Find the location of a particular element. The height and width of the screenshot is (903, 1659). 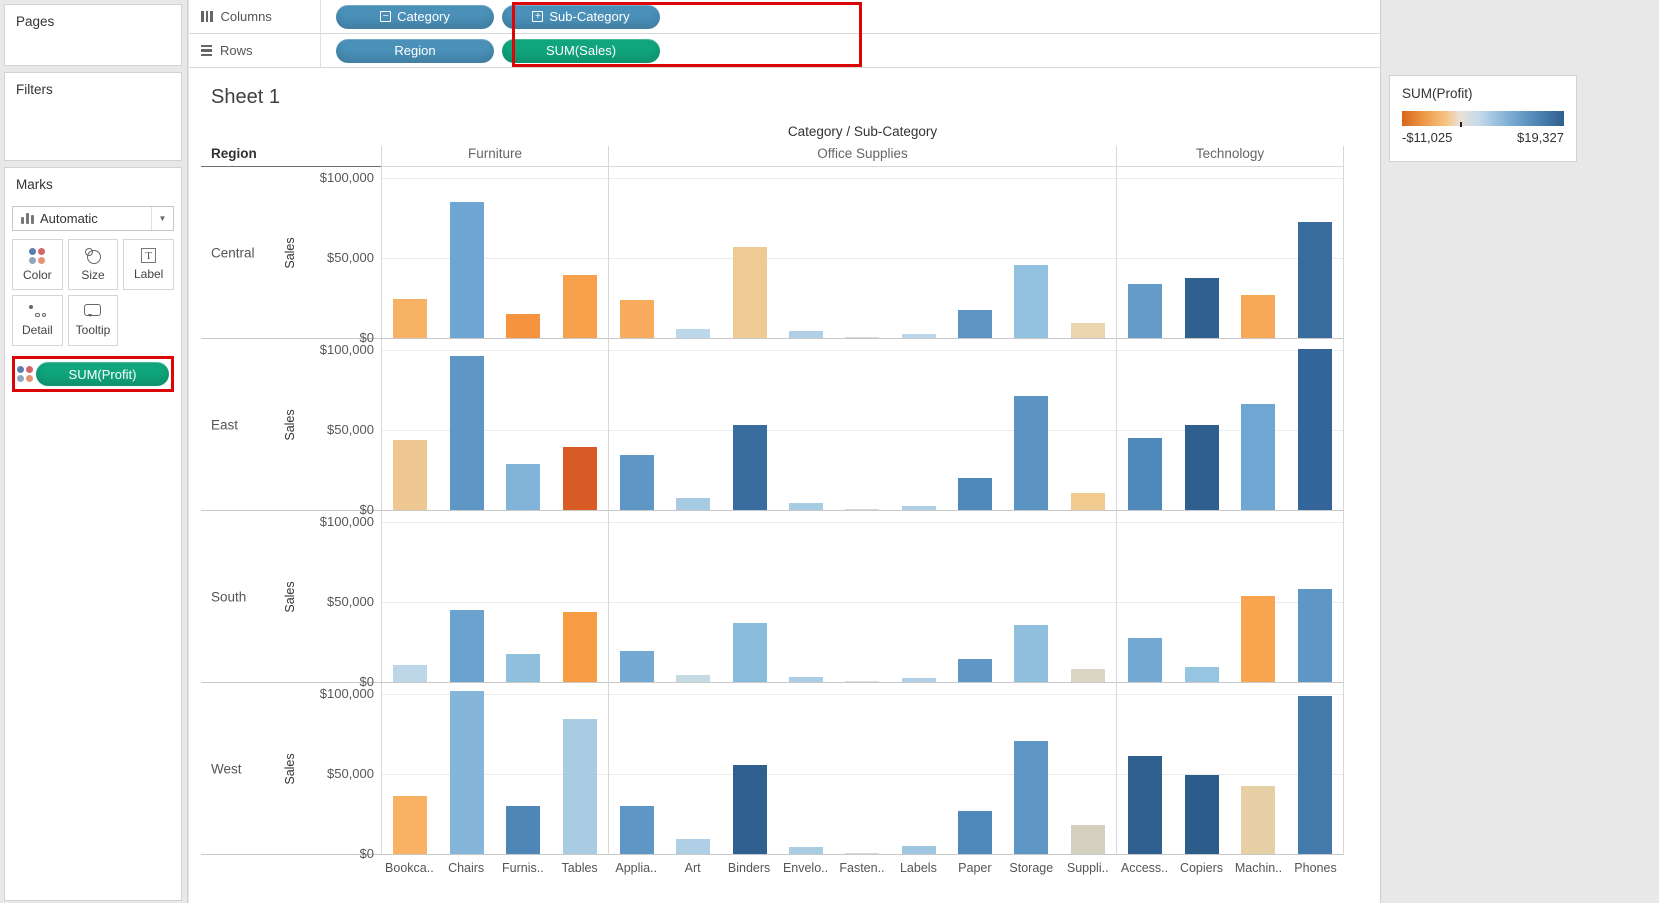

bar-south-machin is located at coordinates (1258, 638).